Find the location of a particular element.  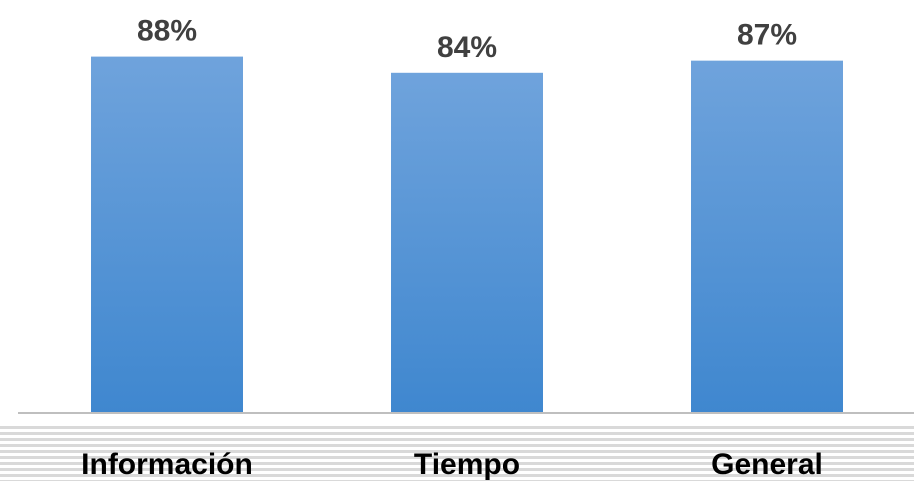

category-label: General is located at coordinates (767, 464).